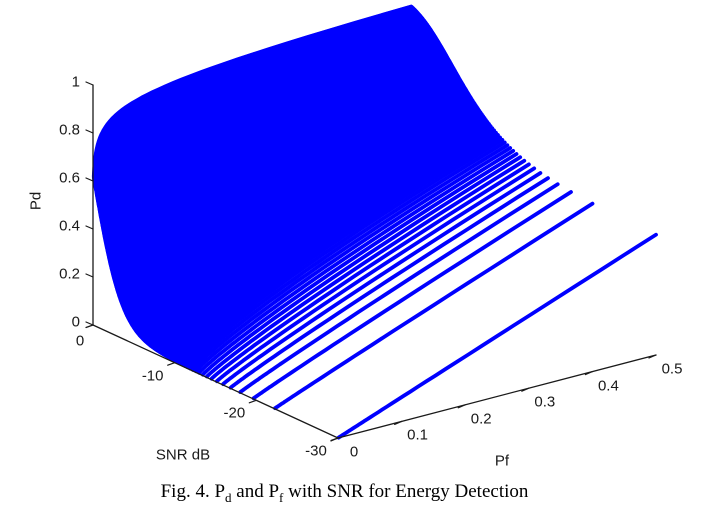 The image size is (713, 519). I want to click on x-tick-label: -30, so click(316, 451).